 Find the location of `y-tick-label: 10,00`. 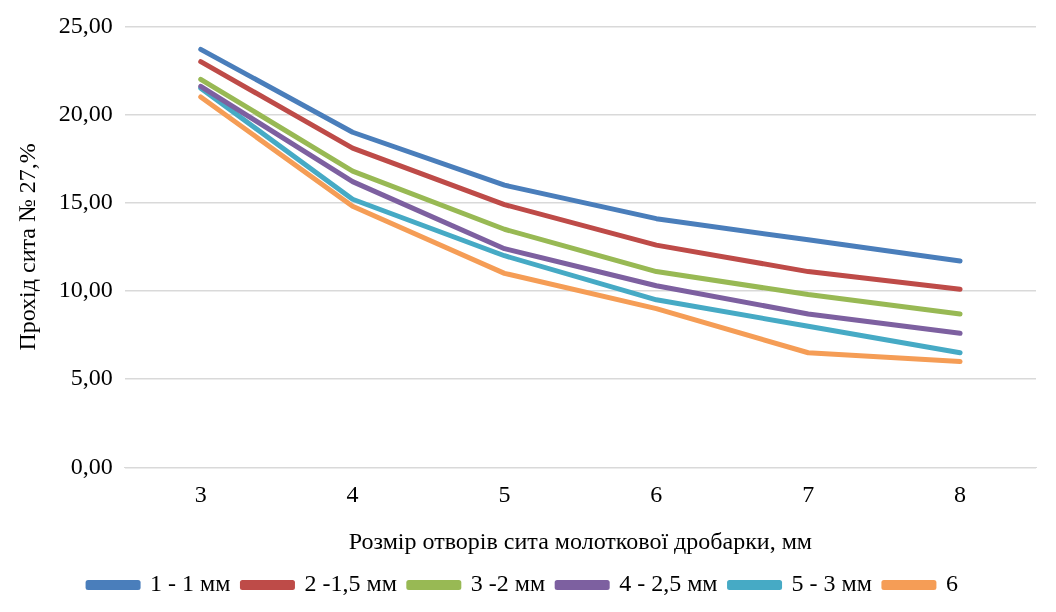

y-tick-label: 10,00 is located at coordinates (85, 289).